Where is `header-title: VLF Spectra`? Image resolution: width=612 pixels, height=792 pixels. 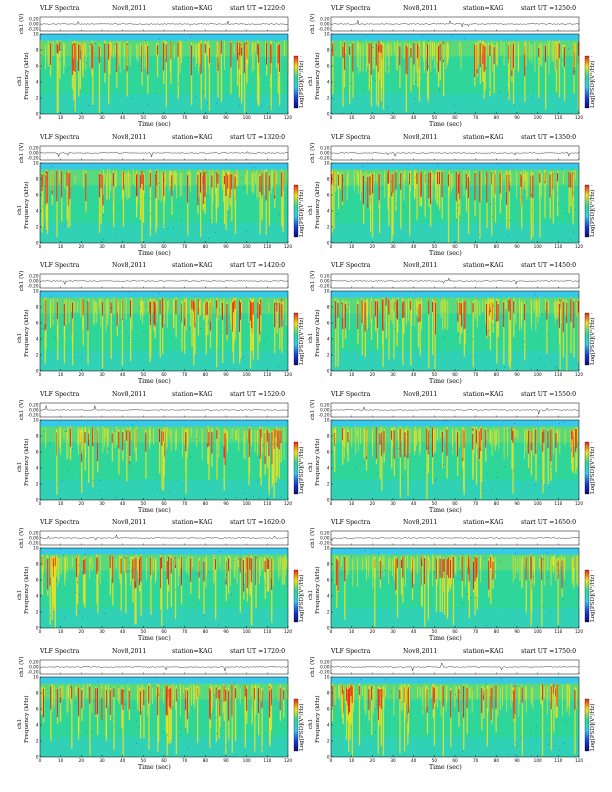
header-title: VLF Spectra is located at coordinates (351, 8).